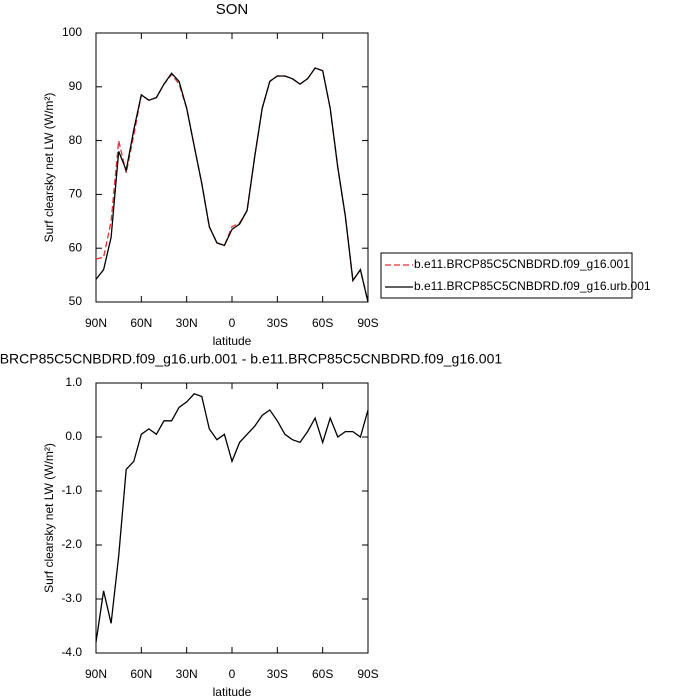  Describe the element at coordinates (506, 275) in the screenshot. I see `legend-box` at that location.